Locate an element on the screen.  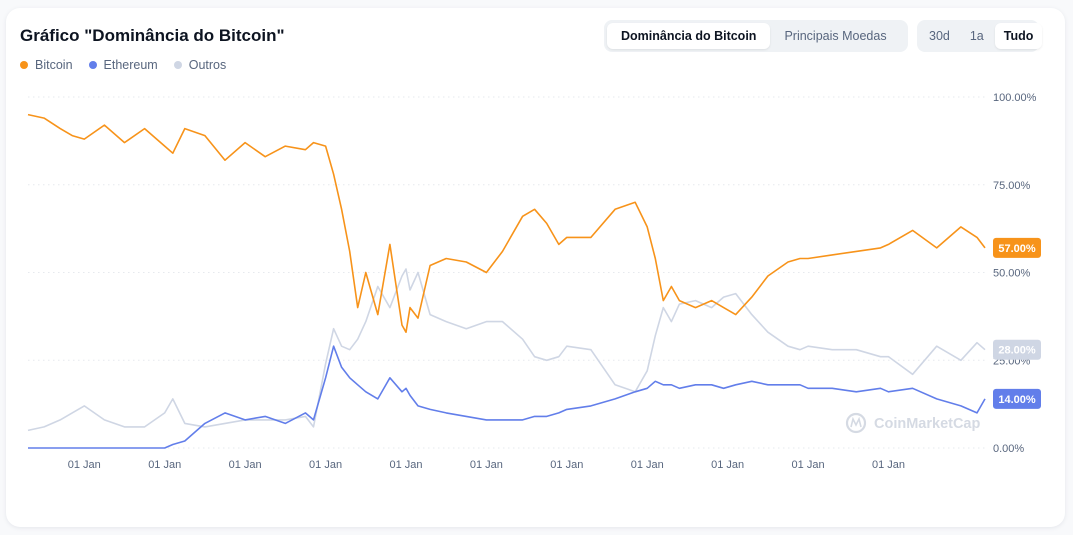
legend: Bitcoin Ethereum Outros is located at coordinates (123, 65).